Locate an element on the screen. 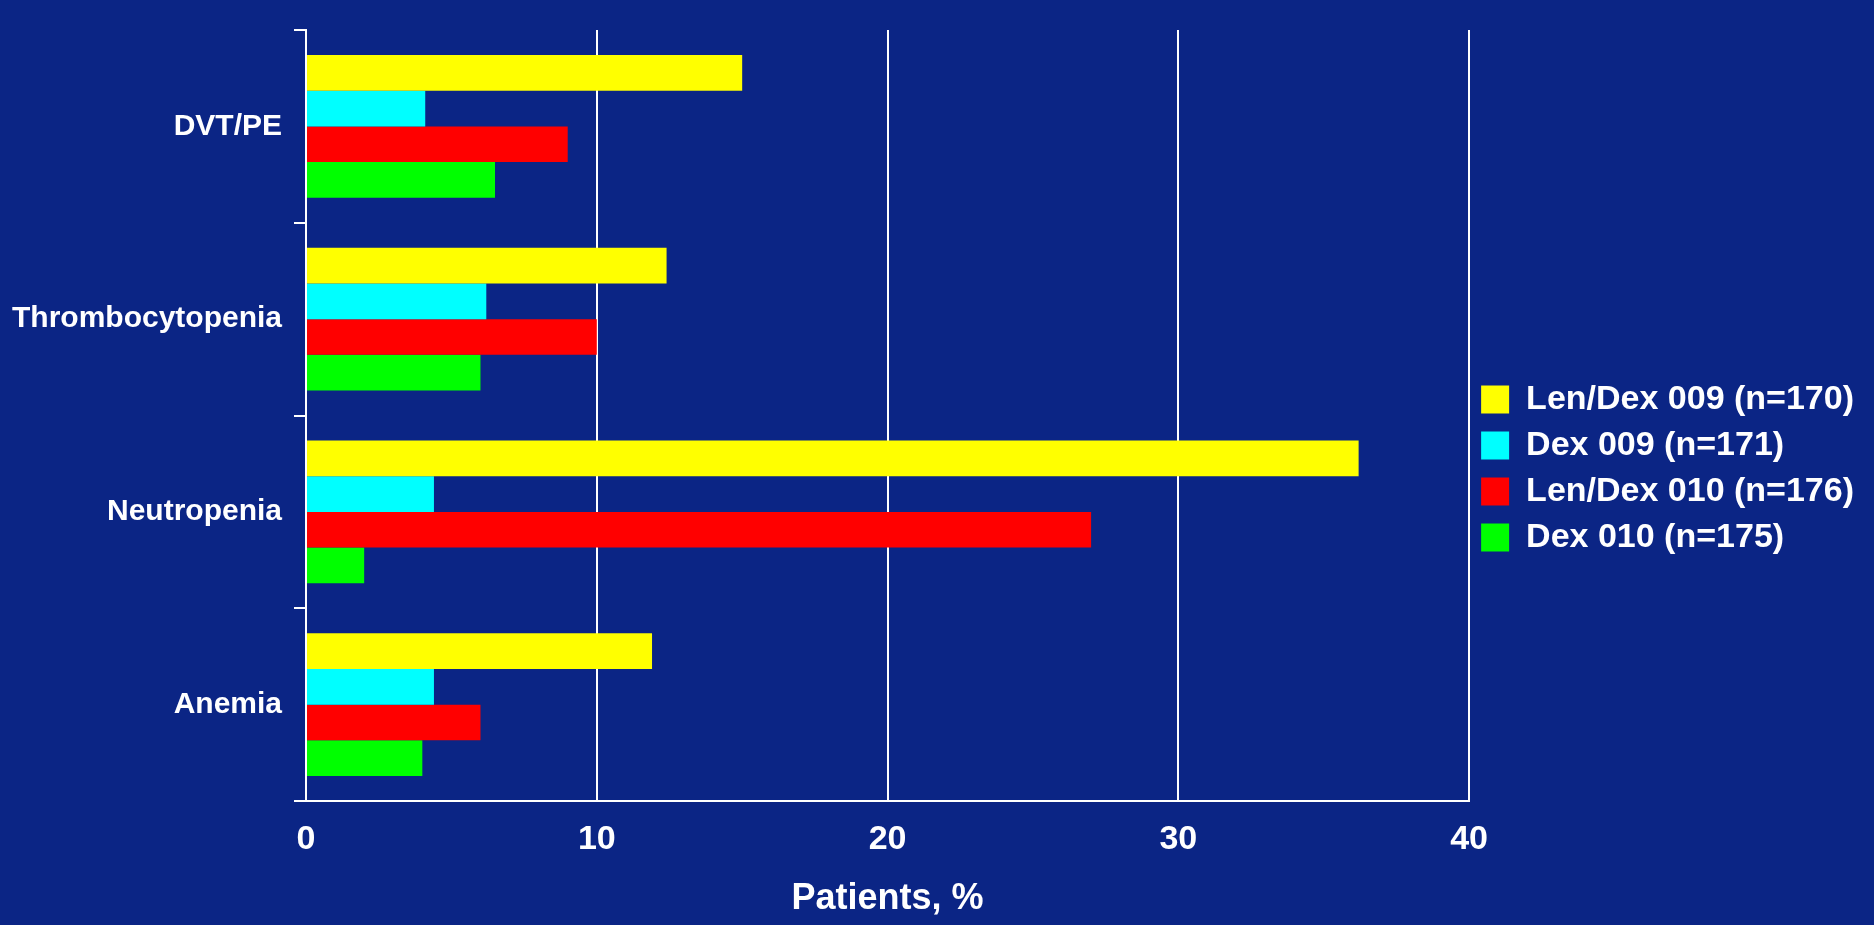 This screenshot has width=1874, height=925. legend-label: Dex 010 (n=175) is located at coordinates (1655, 534).